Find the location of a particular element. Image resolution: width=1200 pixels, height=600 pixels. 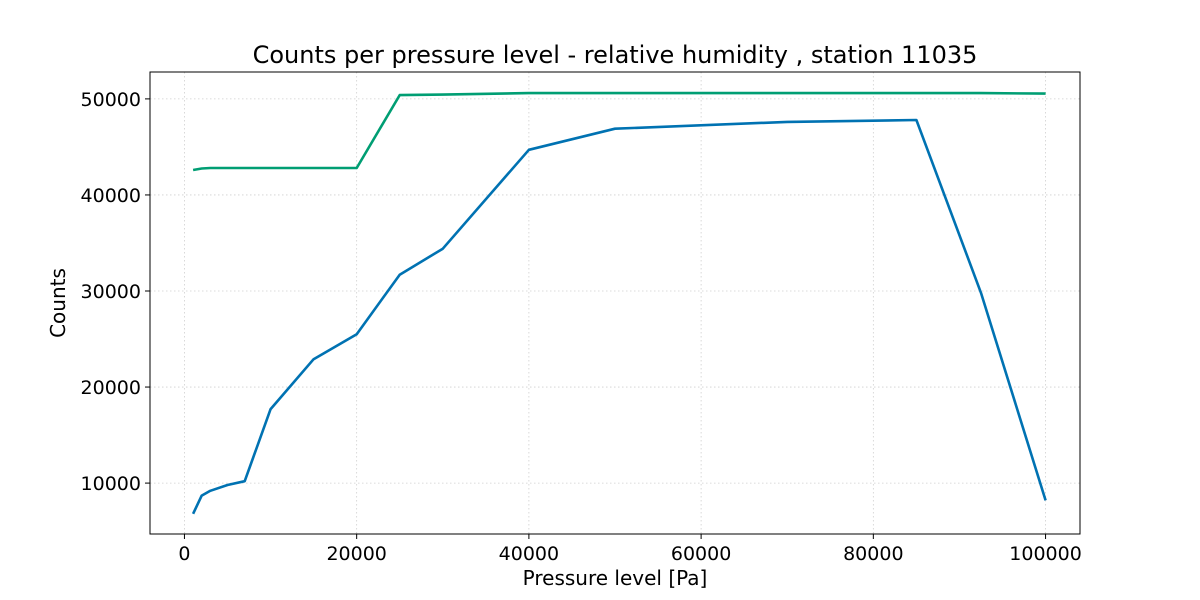

x-tick-label: 100000 is located at coordinates (1045, 554).